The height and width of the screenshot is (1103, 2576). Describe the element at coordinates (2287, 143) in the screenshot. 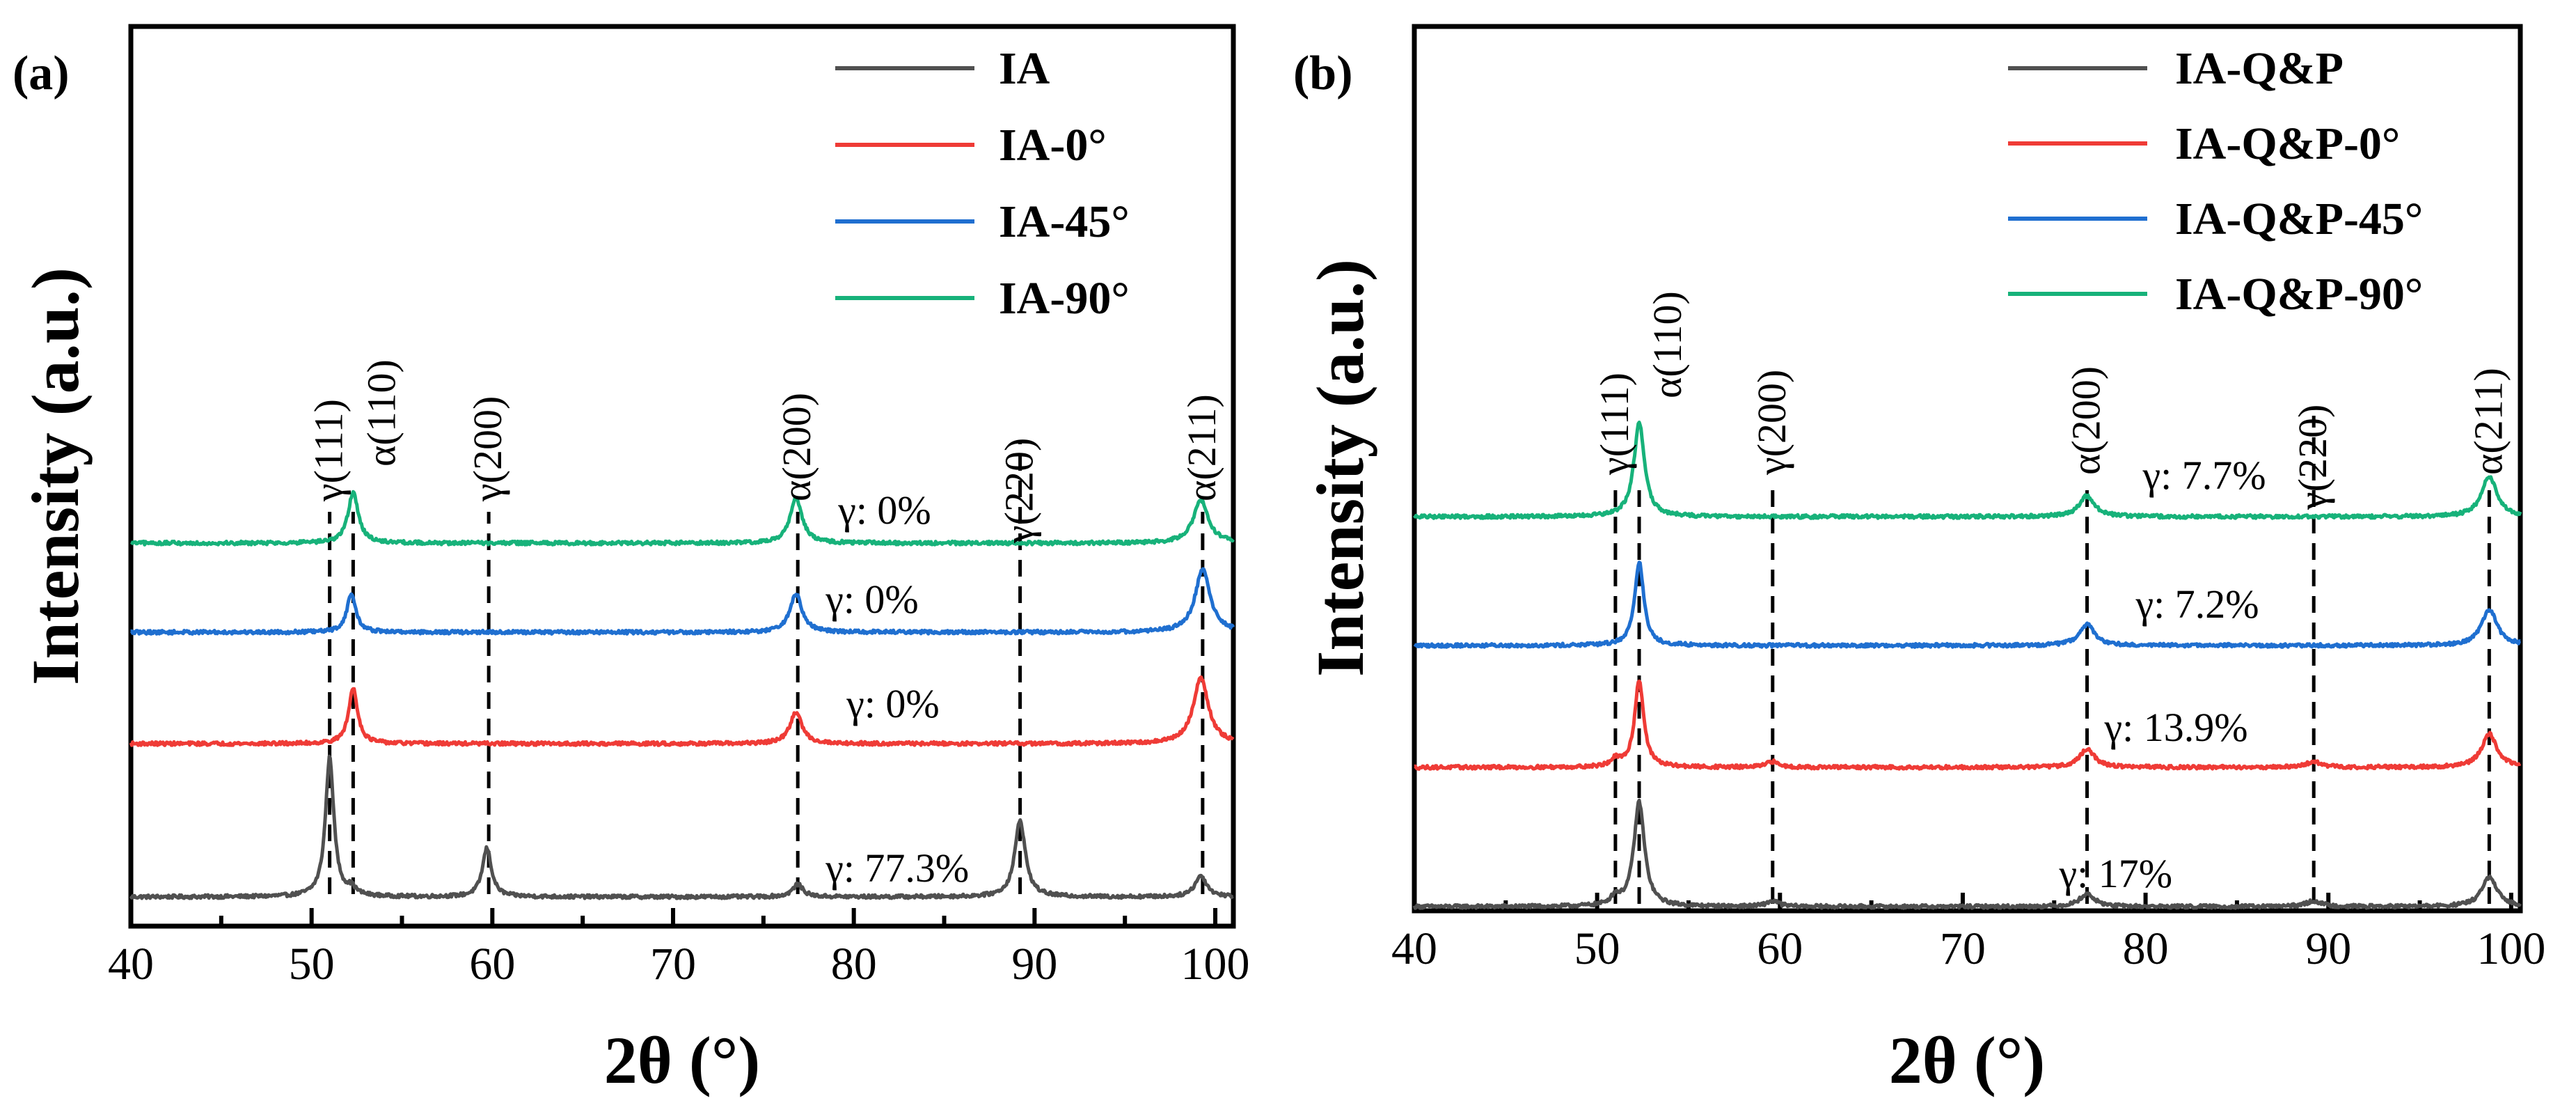

I see `legend-label: IA-Q&P-0°` at that location.